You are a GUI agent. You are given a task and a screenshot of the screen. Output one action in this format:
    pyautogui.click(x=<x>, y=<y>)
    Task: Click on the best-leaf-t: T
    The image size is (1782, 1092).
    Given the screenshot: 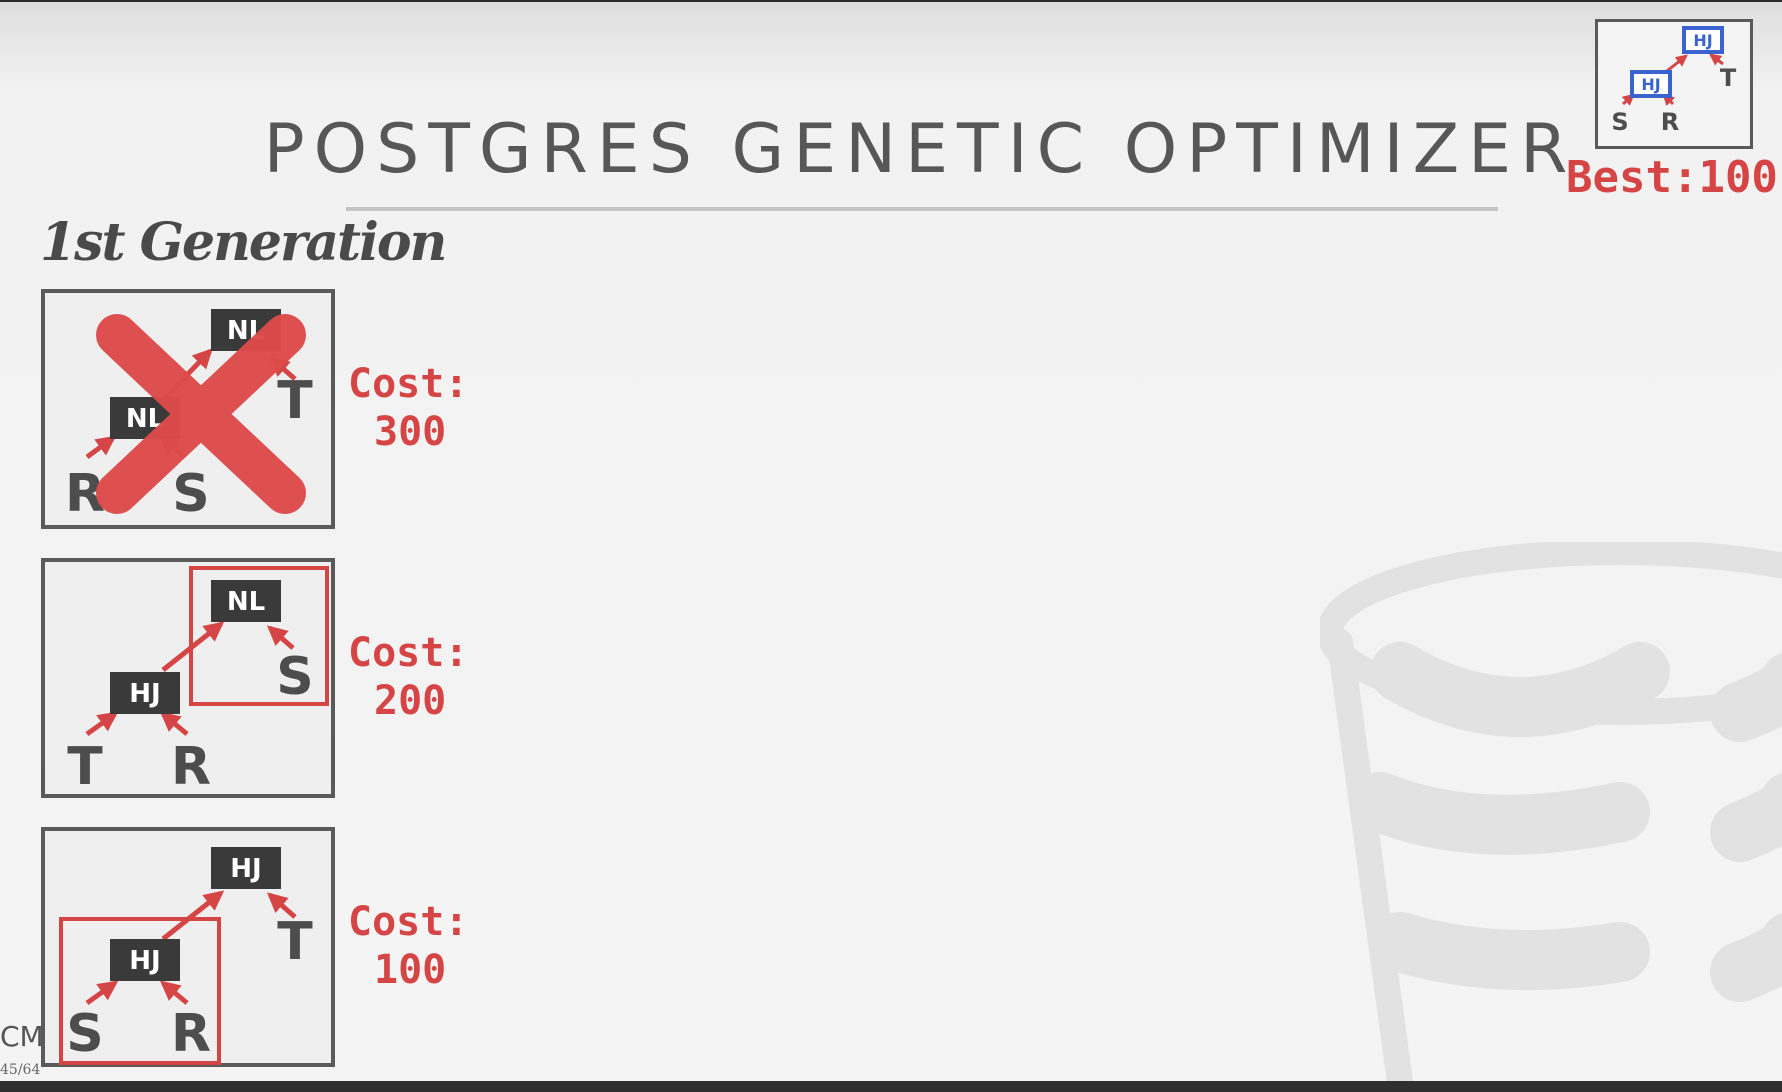 What is the action you would take?
    pyautogui.click(x=1728, y=78)
    